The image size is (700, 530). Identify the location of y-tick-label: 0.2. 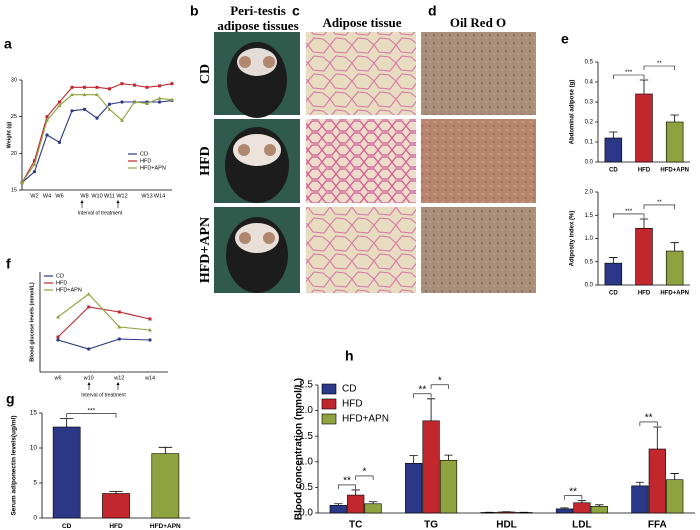
(589, 123).